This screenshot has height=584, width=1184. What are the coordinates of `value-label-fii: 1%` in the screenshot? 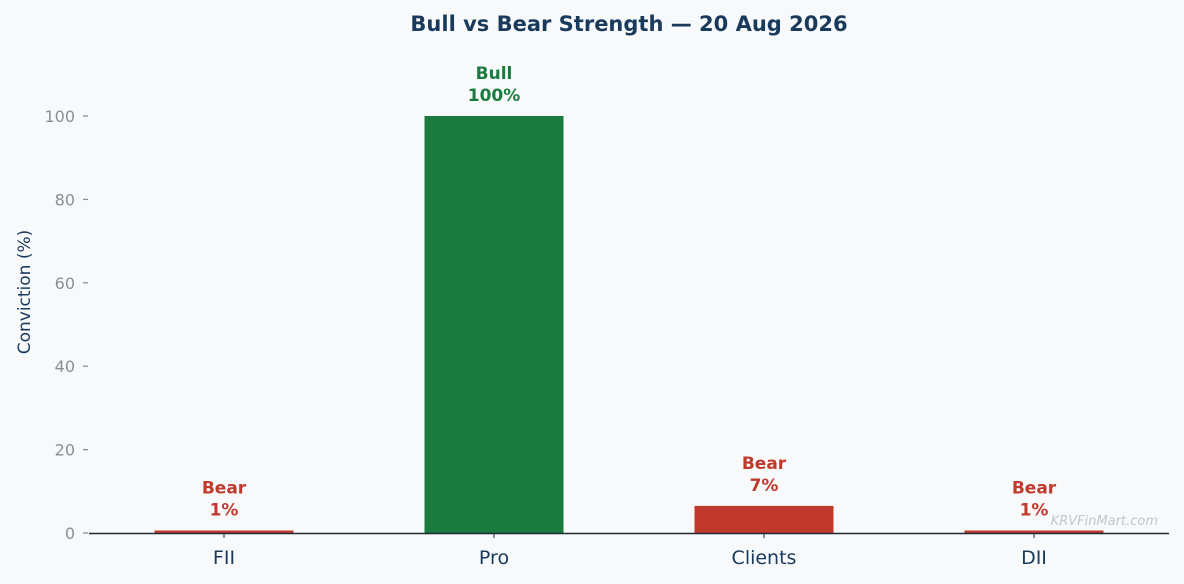 It's located at (224, 510).